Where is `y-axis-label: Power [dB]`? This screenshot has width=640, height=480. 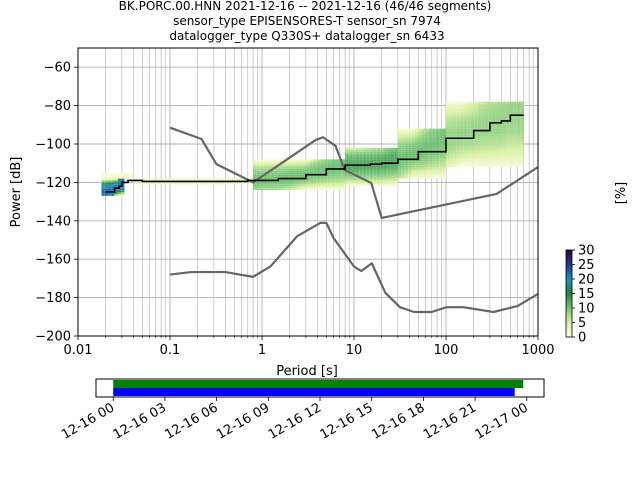
y-axis-label: Power [dB] is located at coordinates (16, 192).